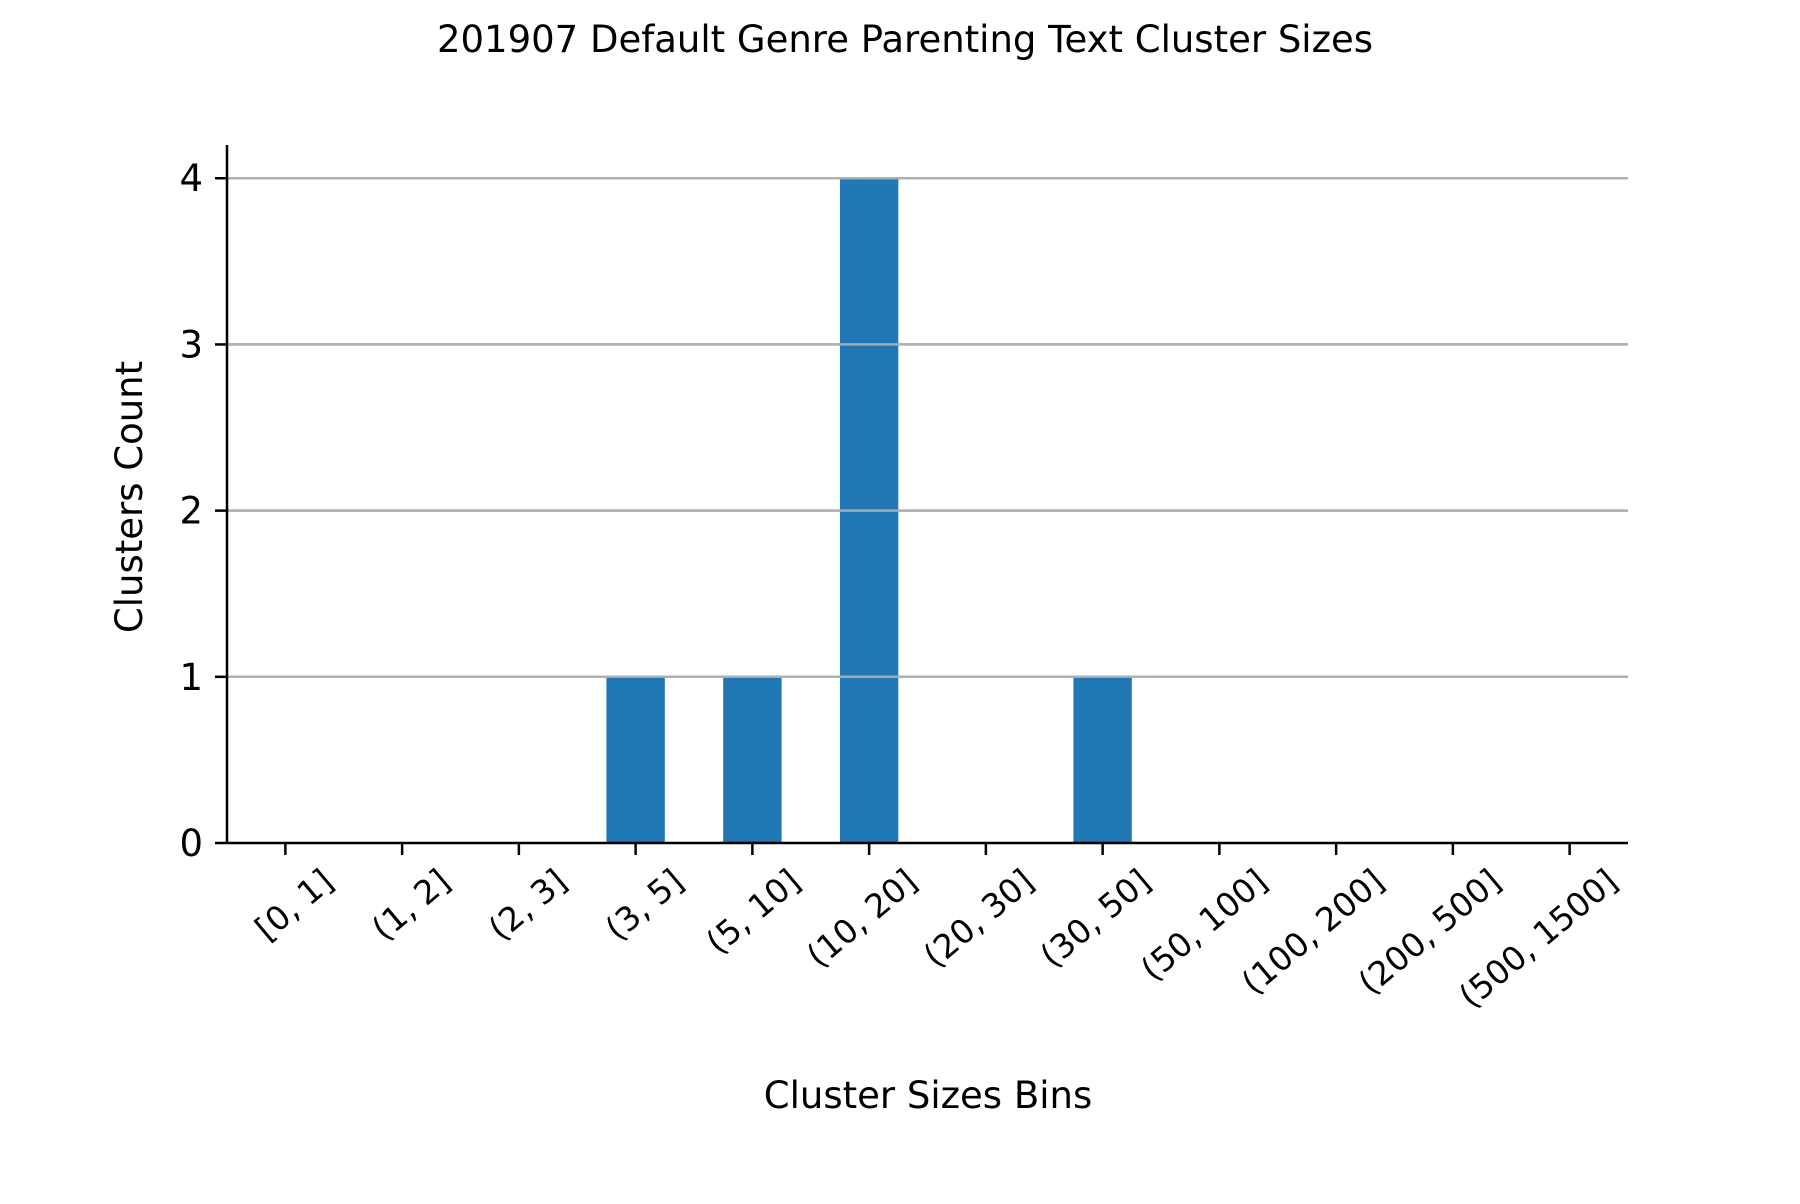  What do you see at coordinates (978, 918) in the screenshot?
I see `x-tick-label: (20, 30]` at bounding box center [978, 918].